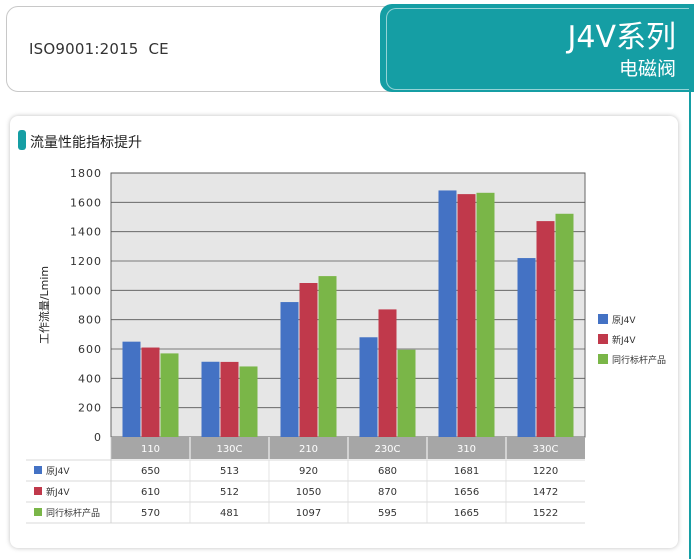  I want to click on section-title: 流量性能指标提升, so click(86, 143).